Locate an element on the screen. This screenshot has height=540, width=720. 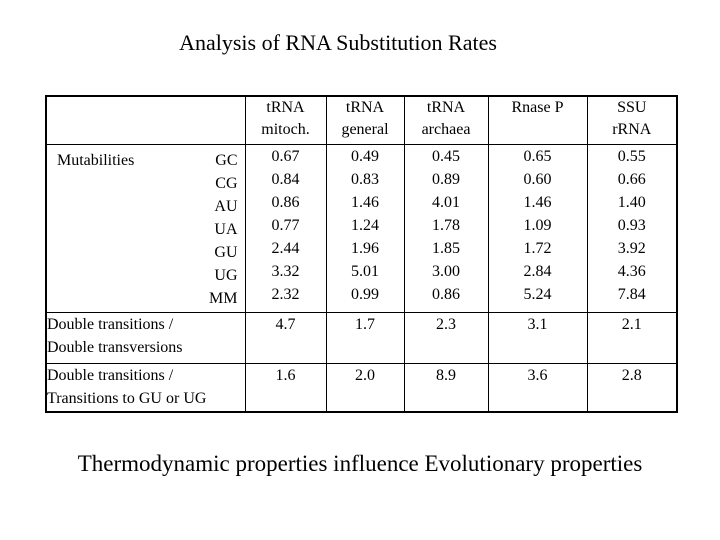
mutability-values-ssu-rrna: 0.55 0.66 1.40 0.93 3.92 4.36 7.84 is located at coordinates (632, 228).